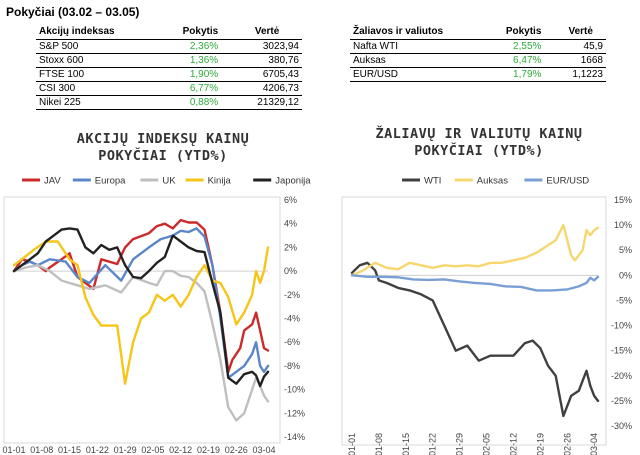 The image size is (640, 455). I want to click on y-tick-label: 6%, so click(290, 200).